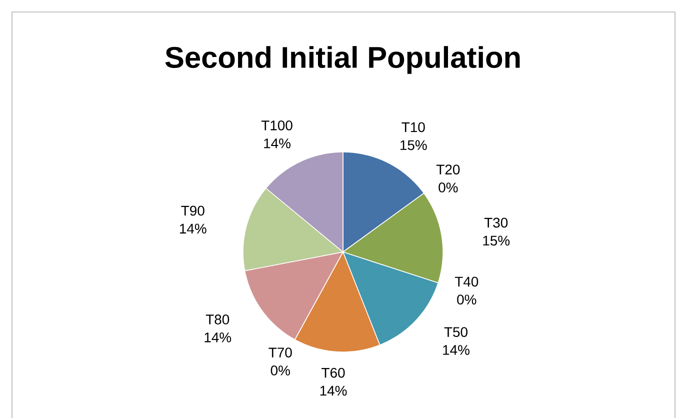 This screenshot has height=418, width=687. Describe the element at coordinates (466, 281) in the screenshot. I see `category-label: T40` at that location.